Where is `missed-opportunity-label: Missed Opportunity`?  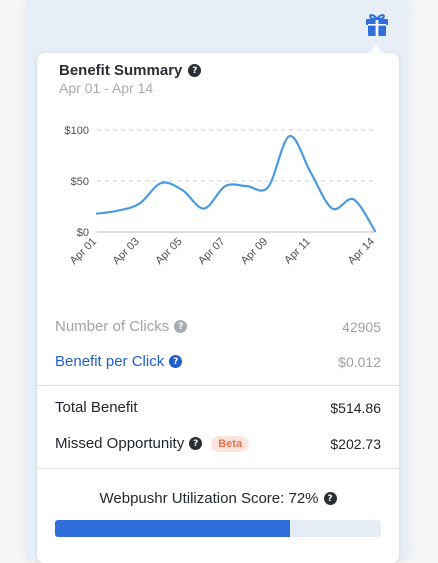
missed-opportunity-label: Missed Opportunity is located at coordinates (120, 443).